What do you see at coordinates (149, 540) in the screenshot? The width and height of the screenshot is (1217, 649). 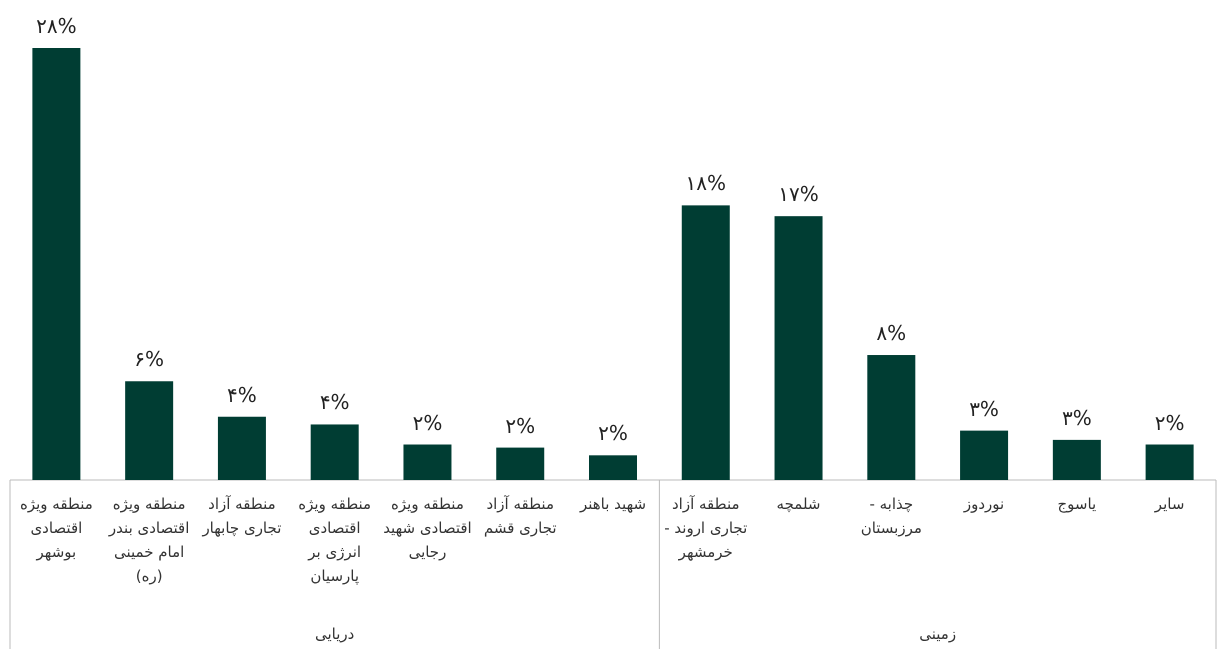 I see `x-tick-label: منطقه ویژه اقتصادی بندر امام خمینی (ره)` at bounding box center [149, 540].